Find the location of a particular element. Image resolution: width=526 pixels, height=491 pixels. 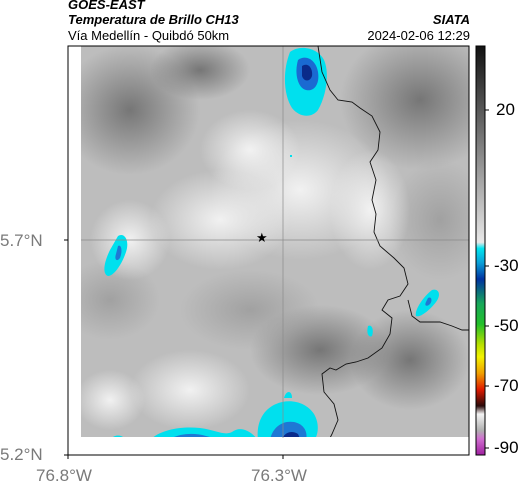

lon-tick-76-3: 76.3°W is located at coordinates (279, 475).